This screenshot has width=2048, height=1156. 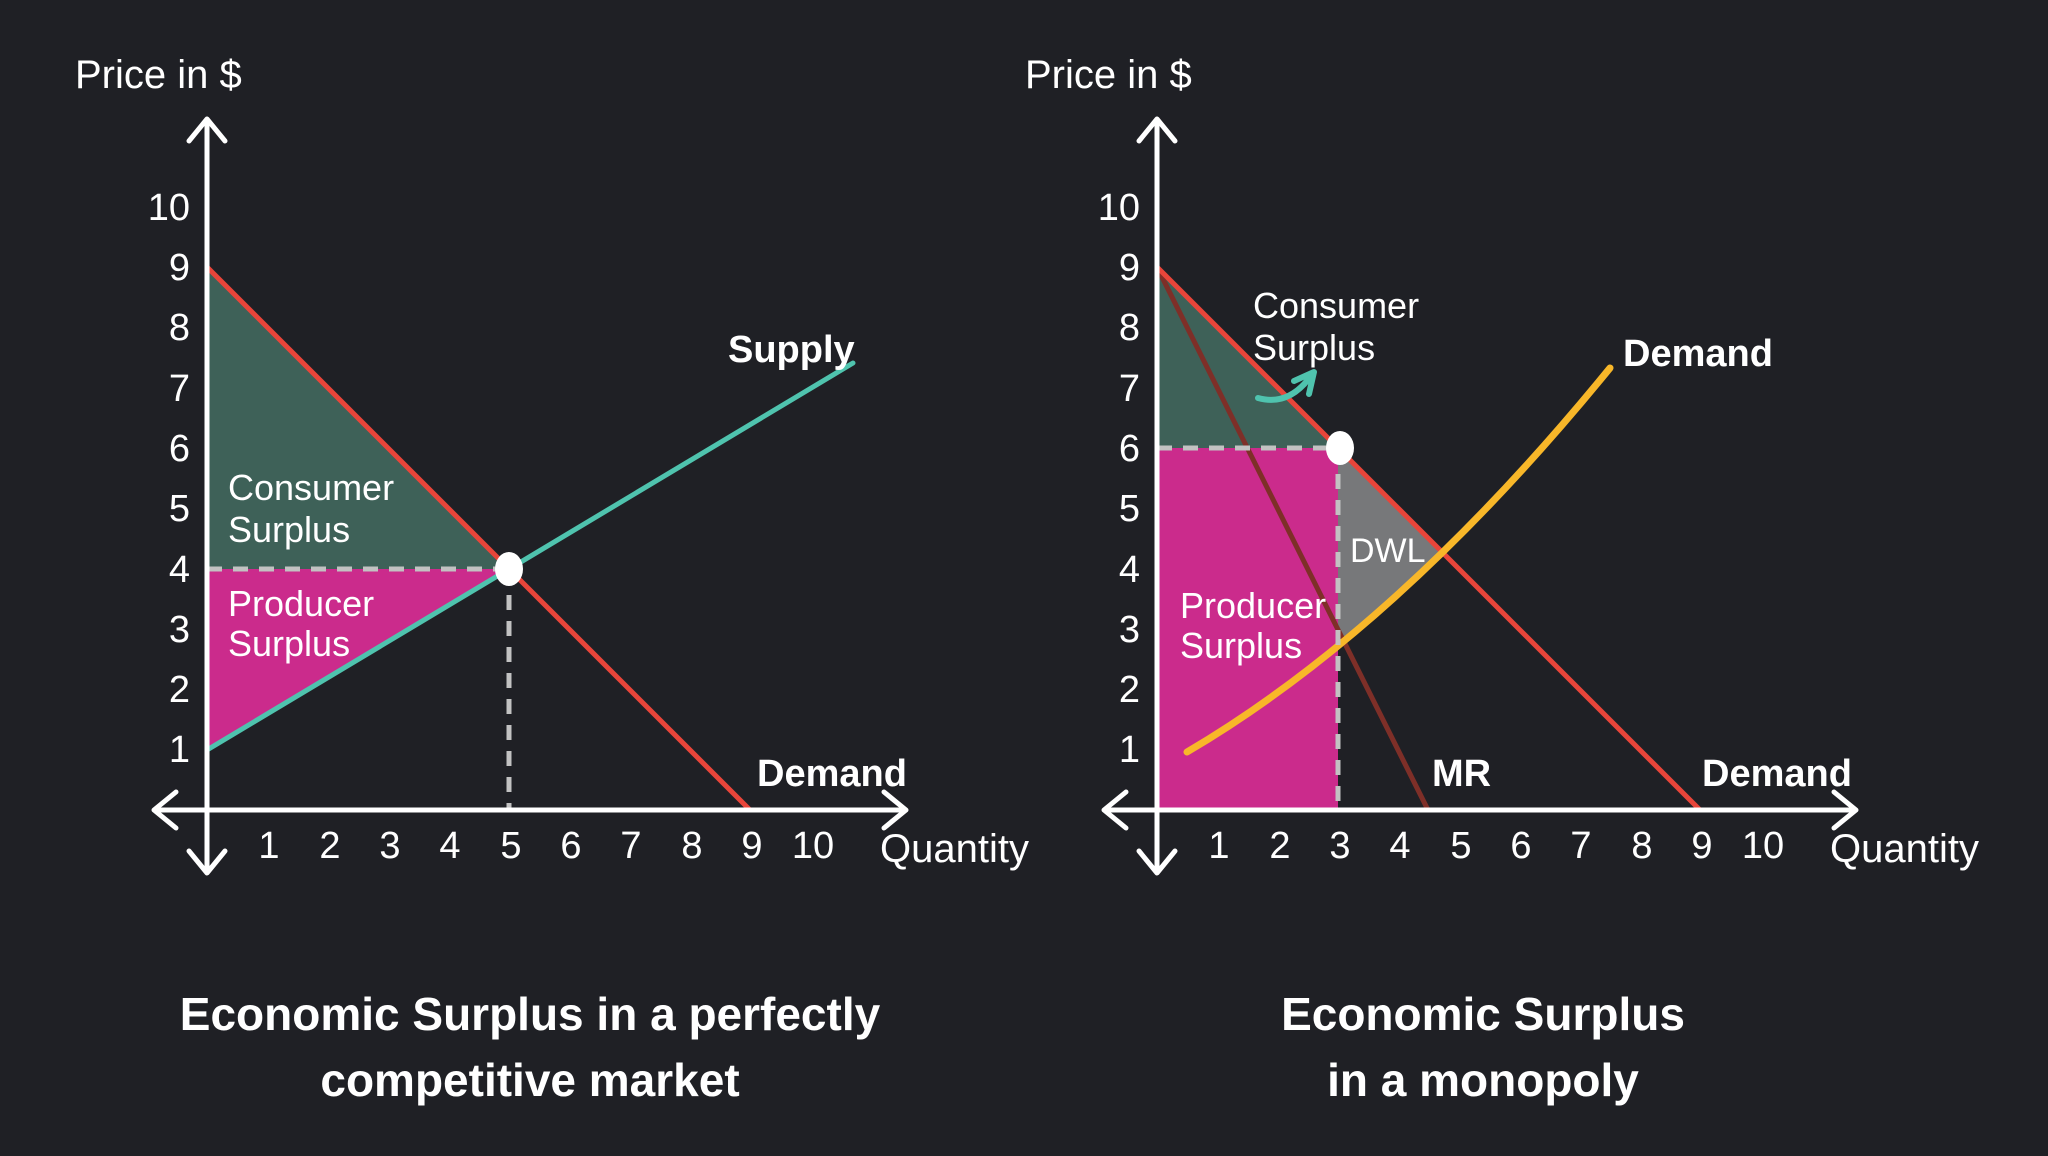 What do you see at coordinates (1129, 690) in the screenshot?
I see `right-y-tick-2: 2` at bounding box center [1129, 690].